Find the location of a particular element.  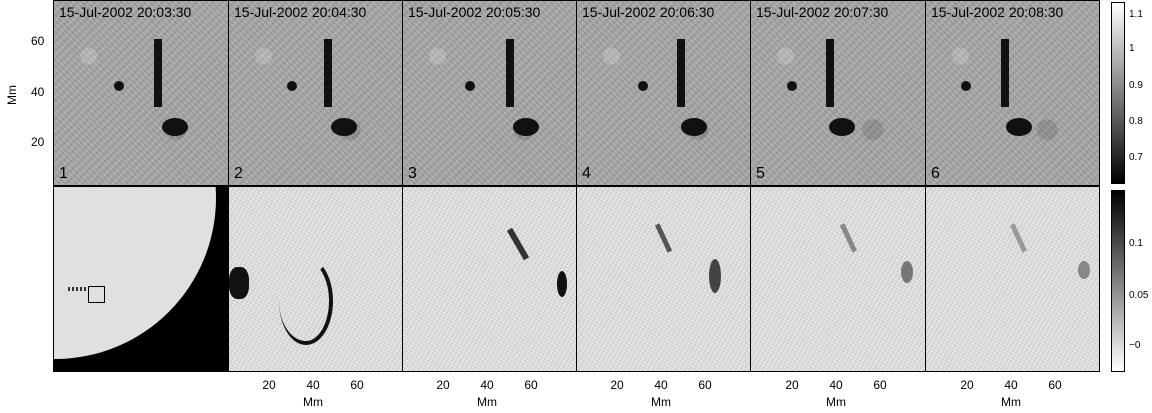

colorbar-top-tick: 0.8 is located at coordinates (1136, 121).